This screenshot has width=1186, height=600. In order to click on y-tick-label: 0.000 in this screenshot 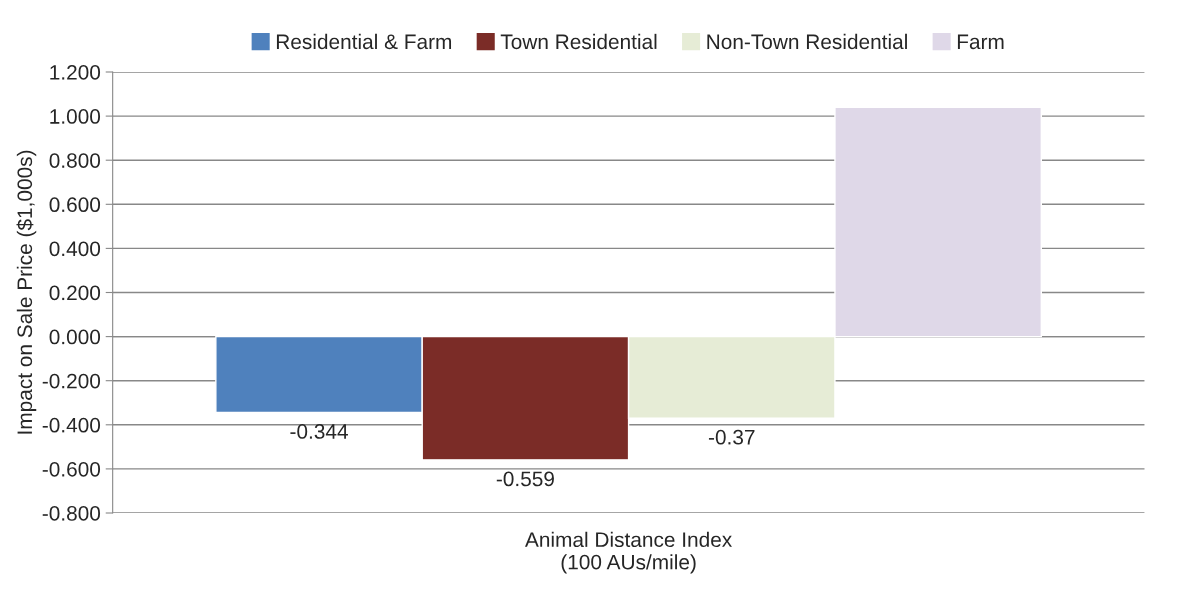, I will do `click(75, 337)`.